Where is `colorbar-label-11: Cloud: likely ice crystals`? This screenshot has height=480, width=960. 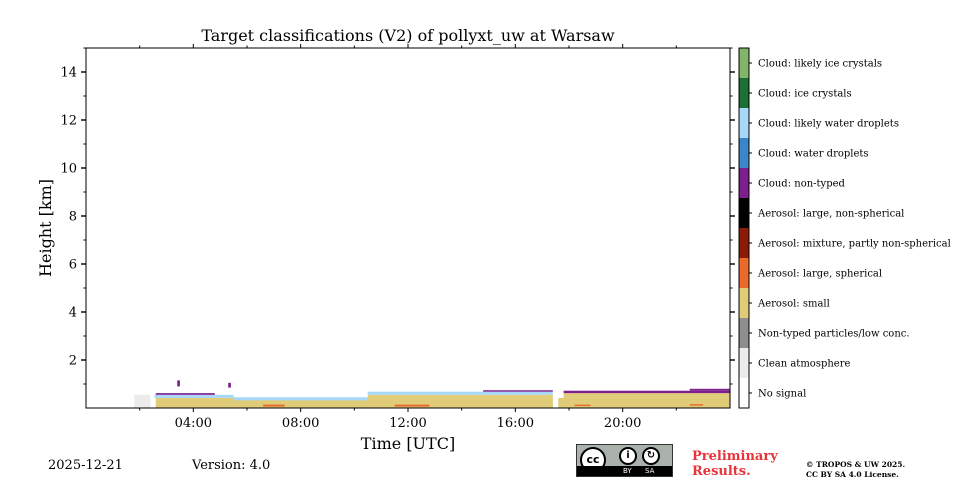
colorbar-label-11: Cloud: likely ice crystals is located at coordinates (820, 64).